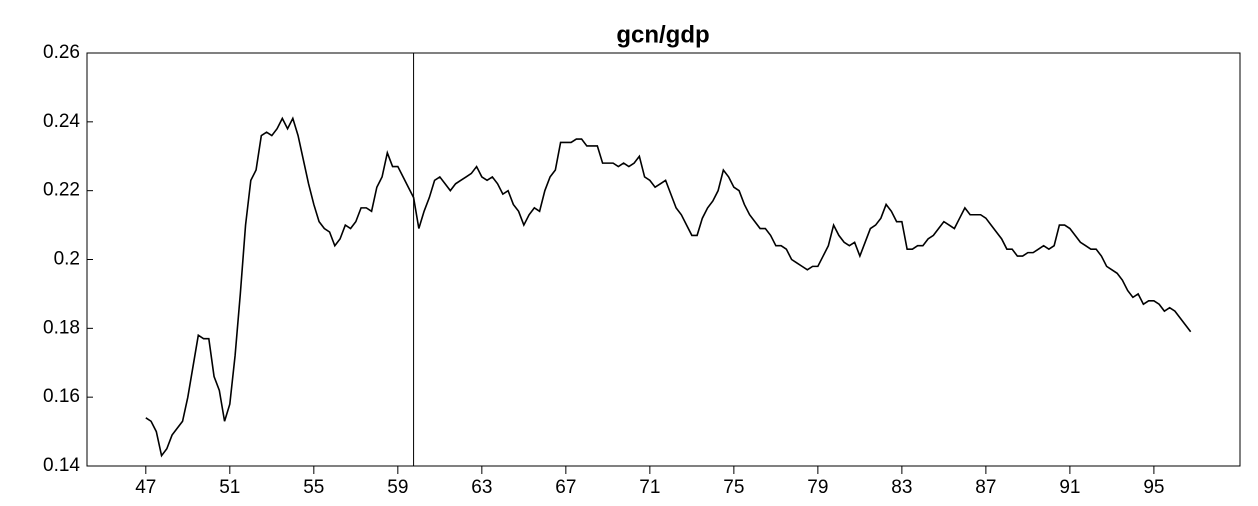 This screenshot has width=1258, height=506. What do you see at coordinates (817, 487) in the screenshot?
I see `x-tick-label: 79` at bounding box center [817, 487].